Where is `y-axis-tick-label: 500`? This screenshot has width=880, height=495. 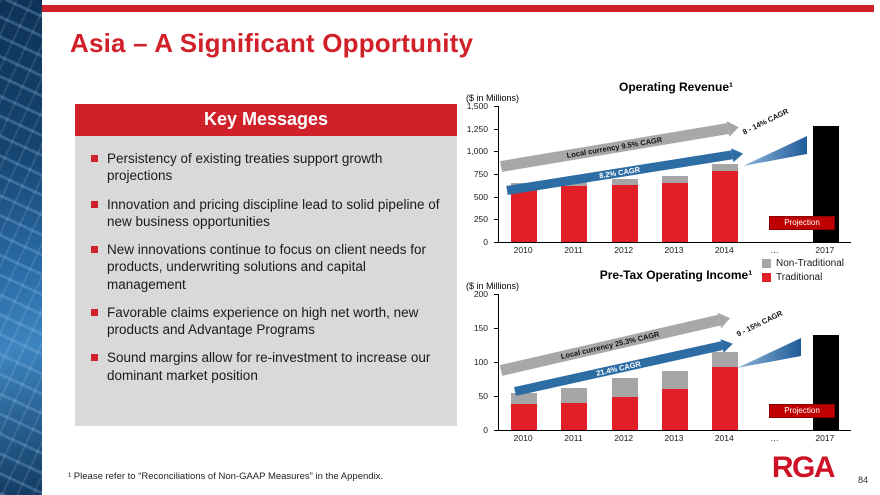
y-axis-tick-label: 500 is located at coordinates (486, 197).